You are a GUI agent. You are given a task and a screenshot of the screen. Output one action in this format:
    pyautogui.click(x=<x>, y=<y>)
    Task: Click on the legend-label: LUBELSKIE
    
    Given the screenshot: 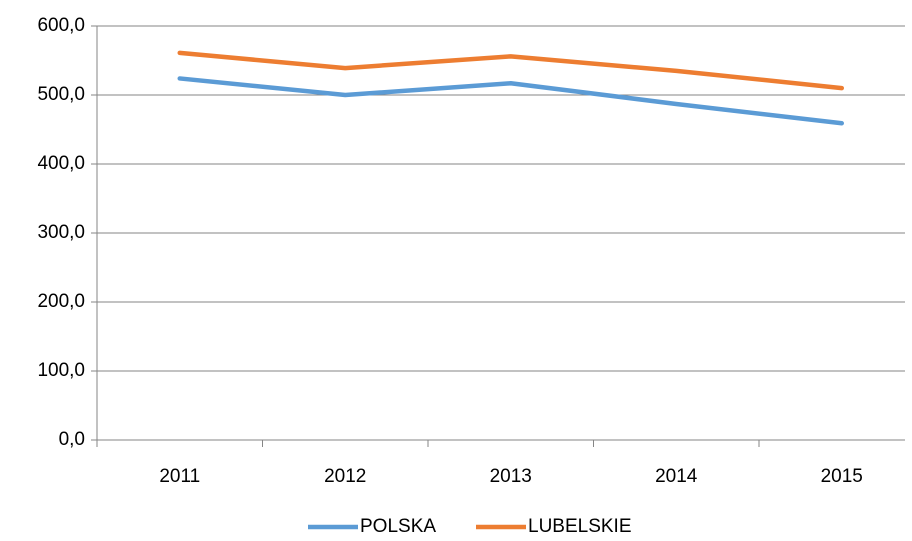 What is the action you would take?
    pyautogui.click(x=580, y=526)
    